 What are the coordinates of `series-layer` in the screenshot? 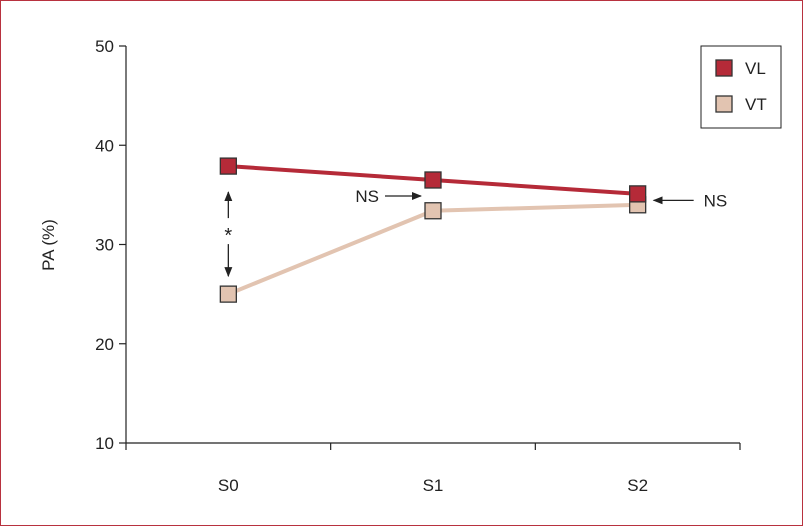 It's located at (433, 230).